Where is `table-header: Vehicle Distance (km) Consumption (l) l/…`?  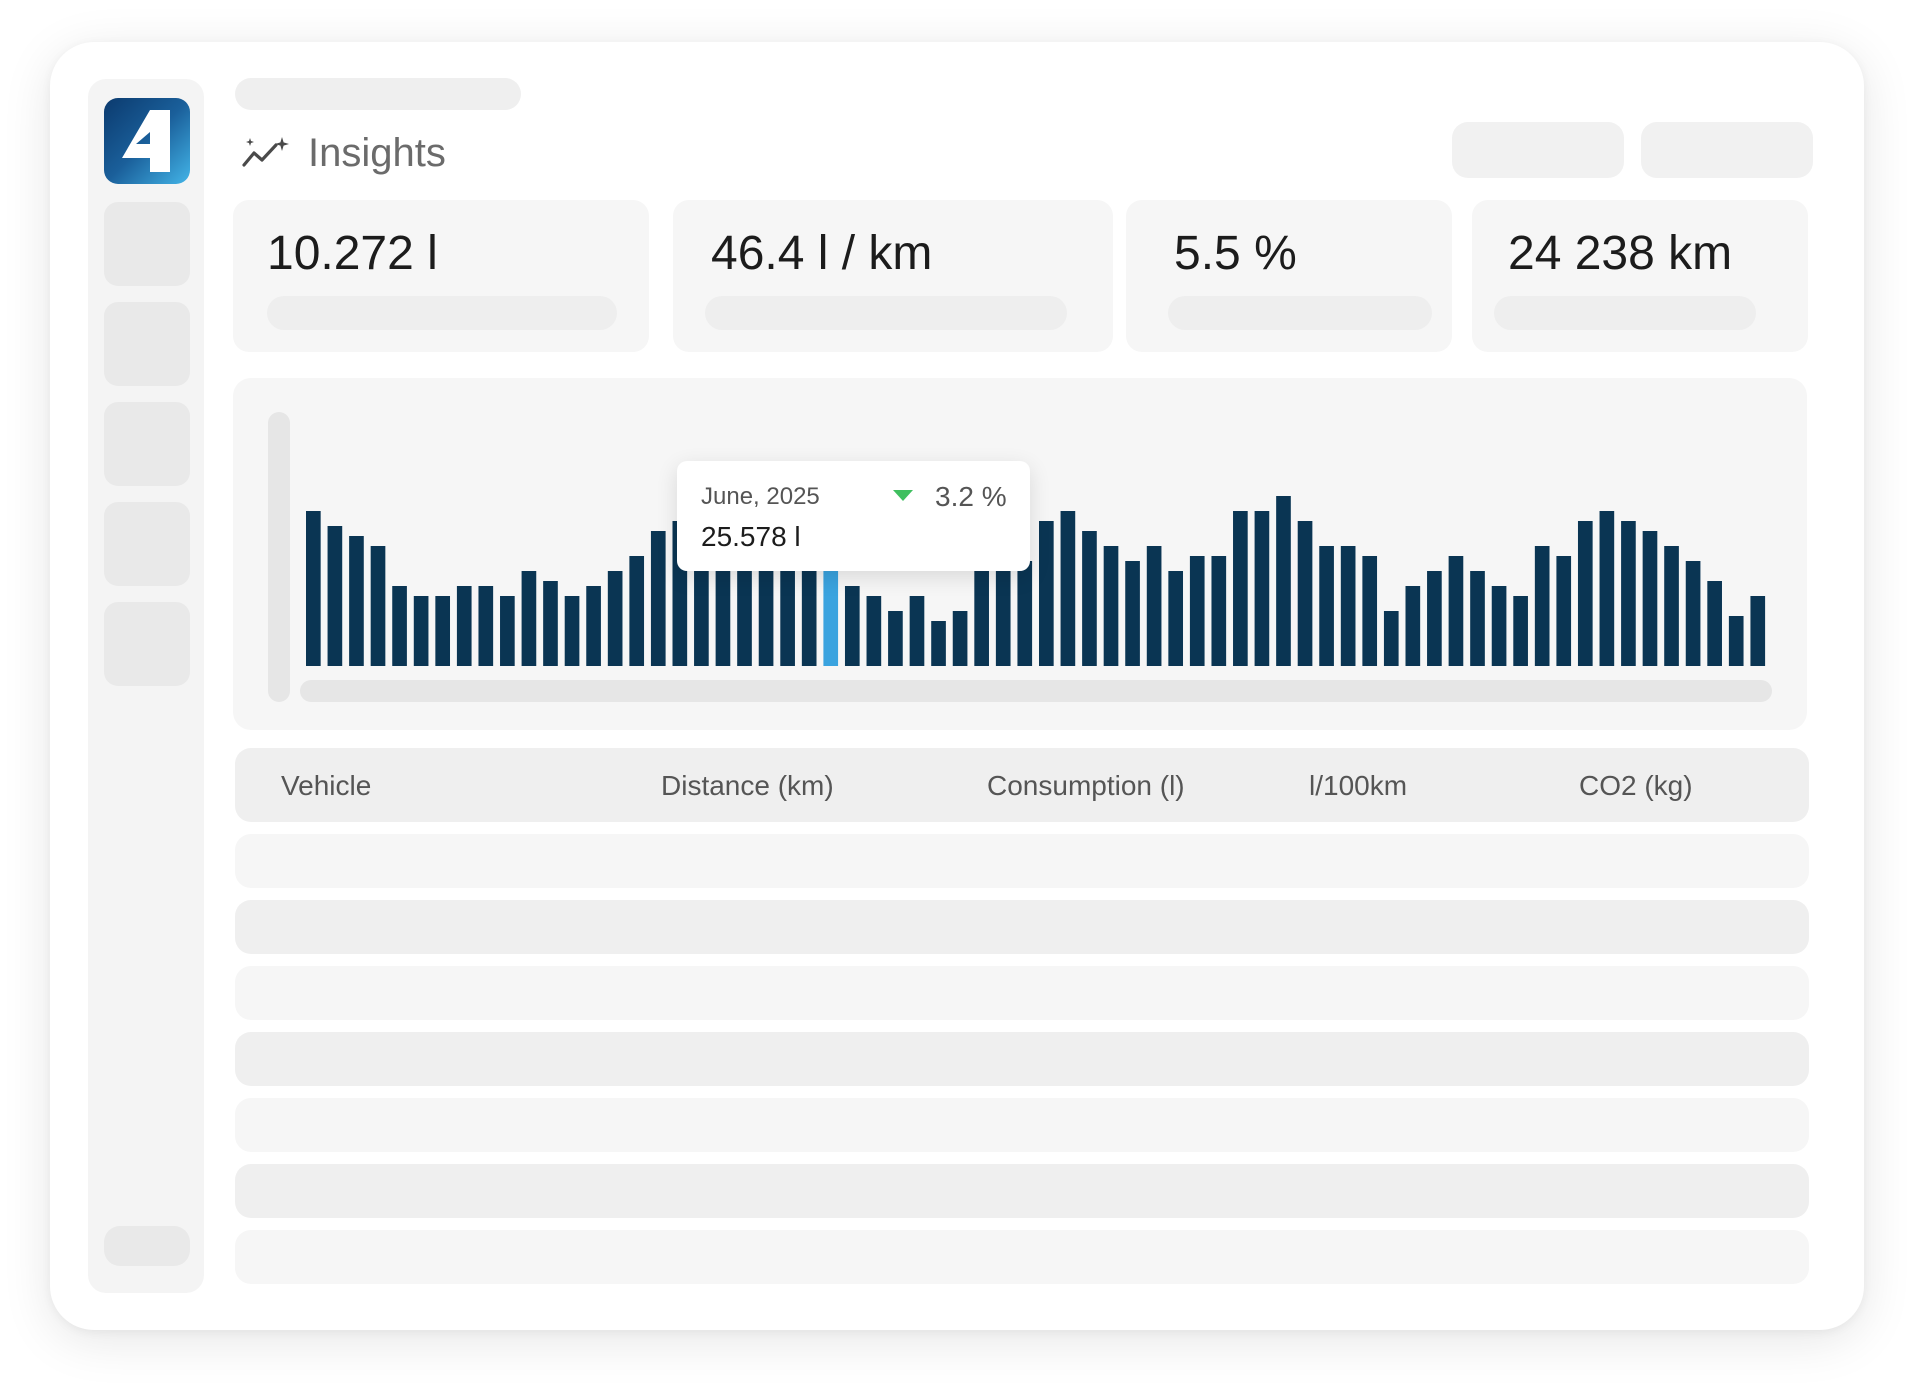
table-header: Vehicle Distance (km) Consumption (l) l/… is located at coordinates (1022, 785).